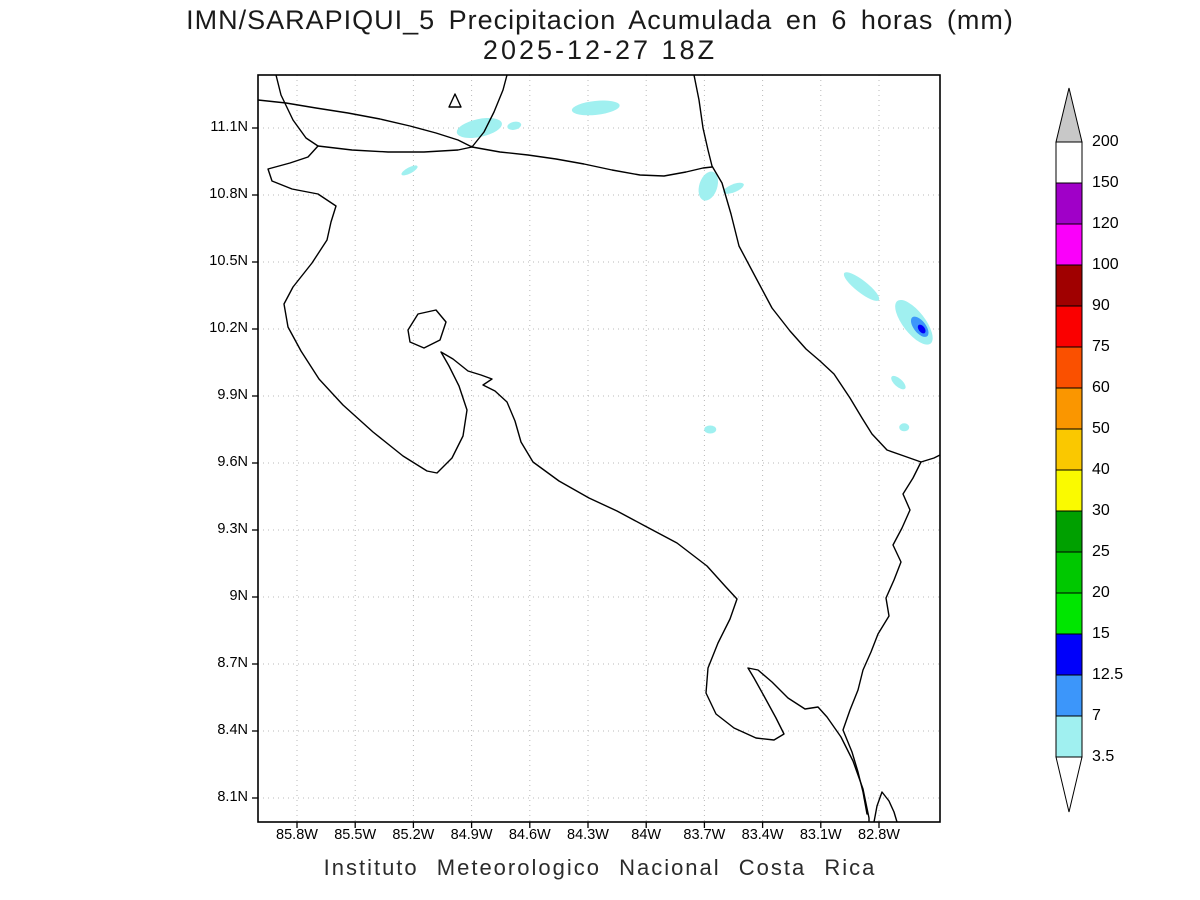  Describe the element at coordinates (413, 835) in the screenshot. I see `x-tick-label: 85.2W` at that location.